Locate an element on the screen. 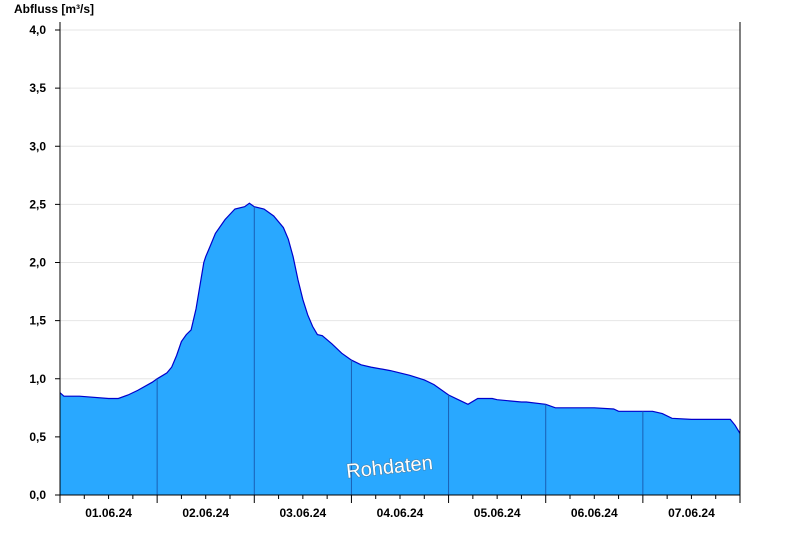  y-tick-label: 1,0 is located at coordinates (37, 379).